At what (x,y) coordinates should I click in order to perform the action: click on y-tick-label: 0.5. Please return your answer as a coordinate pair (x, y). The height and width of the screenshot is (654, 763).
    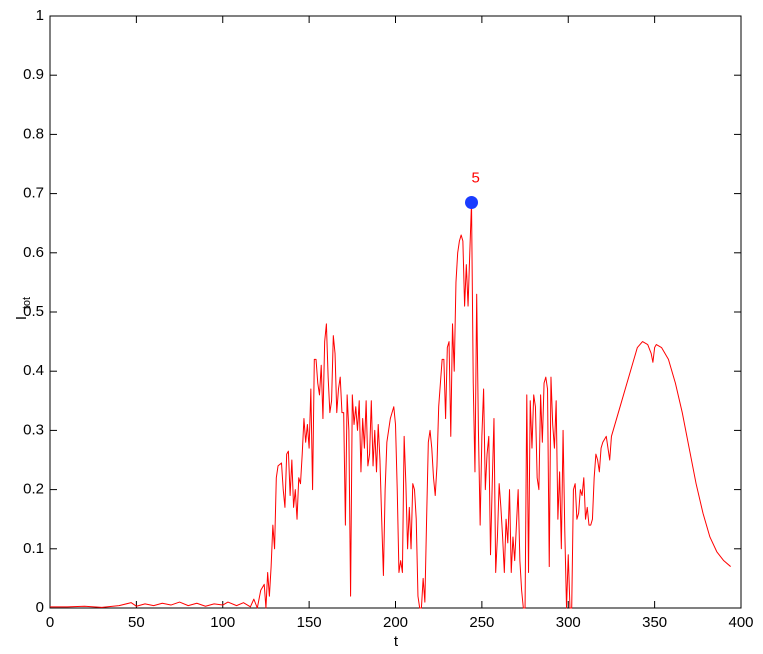
    Looking at the image, I should click on (33, 311).